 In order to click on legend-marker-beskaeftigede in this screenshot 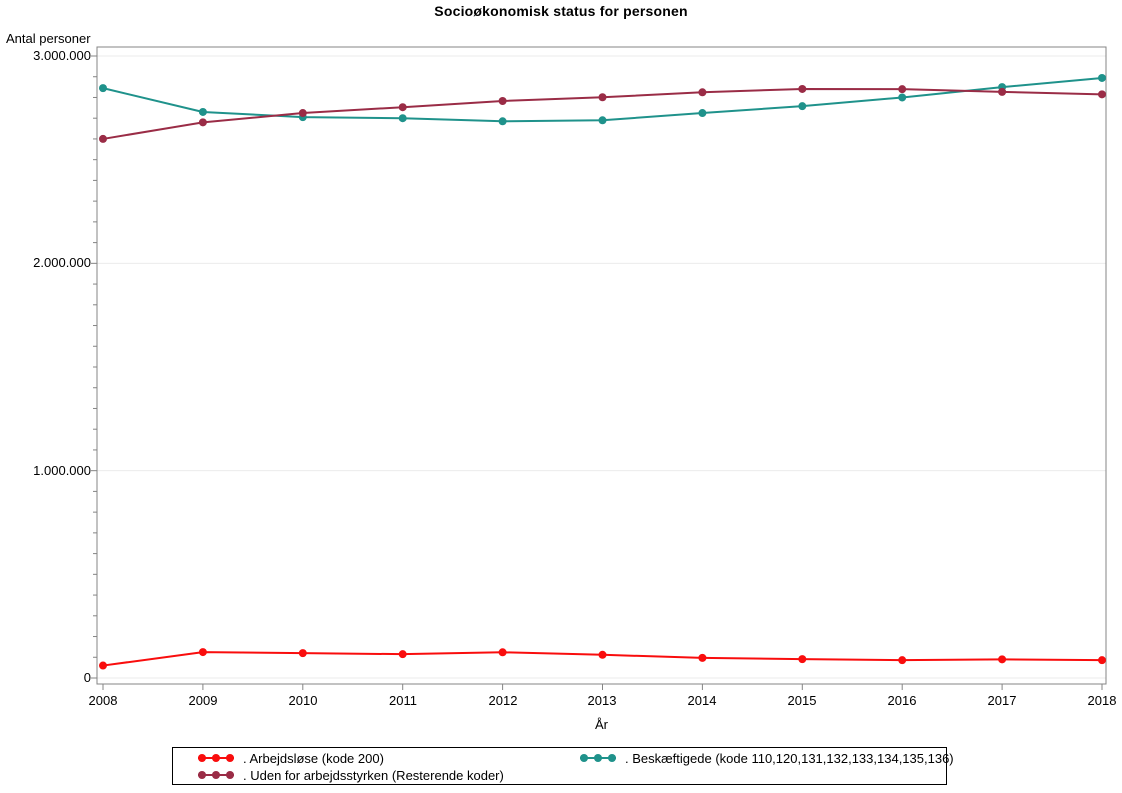, I will do `click(598, 758)`.